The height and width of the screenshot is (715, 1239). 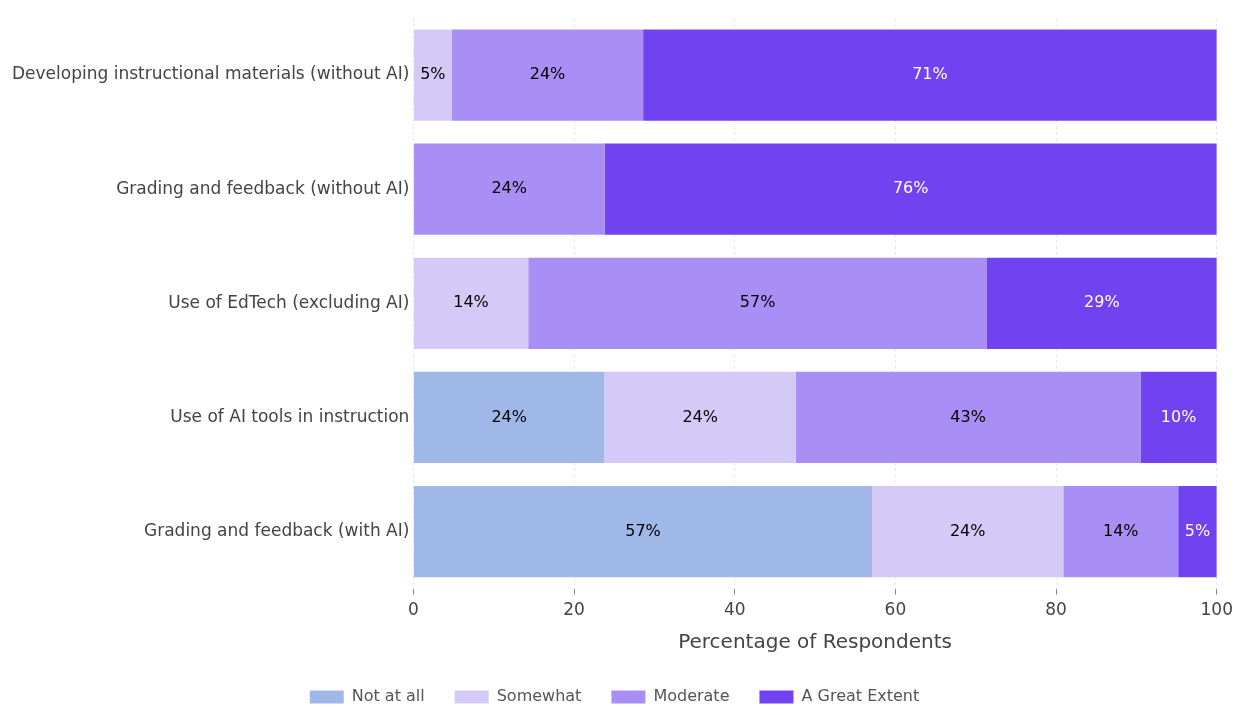 I want to click on data-label: 10%, so click(x=1178, y=416).